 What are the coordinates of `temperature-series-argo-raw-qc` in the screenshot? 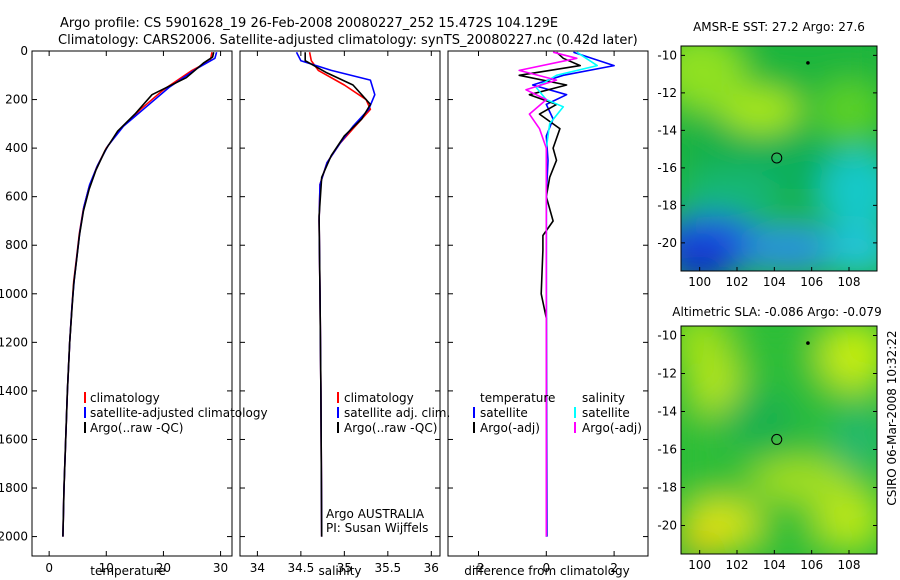 It's located at (138, 294).